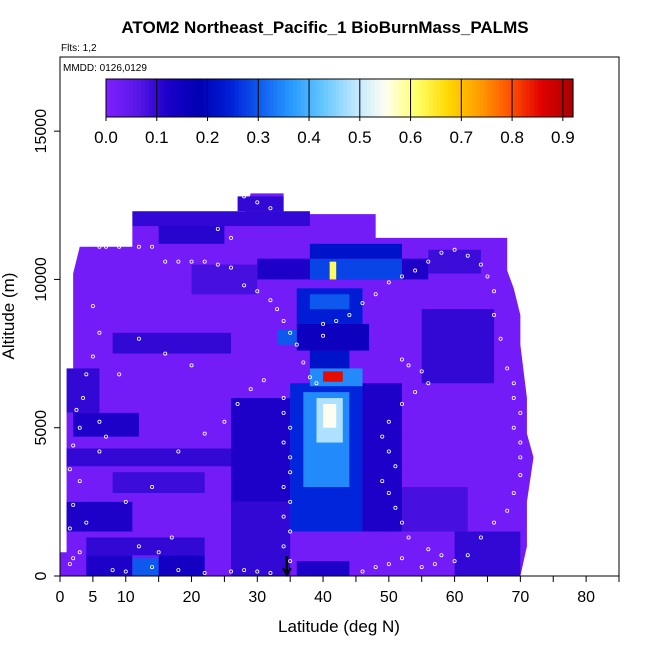 This screenshot has width=650, height=650. I want to click on colorbar-tick-label: 0.4, so click(309, 137).